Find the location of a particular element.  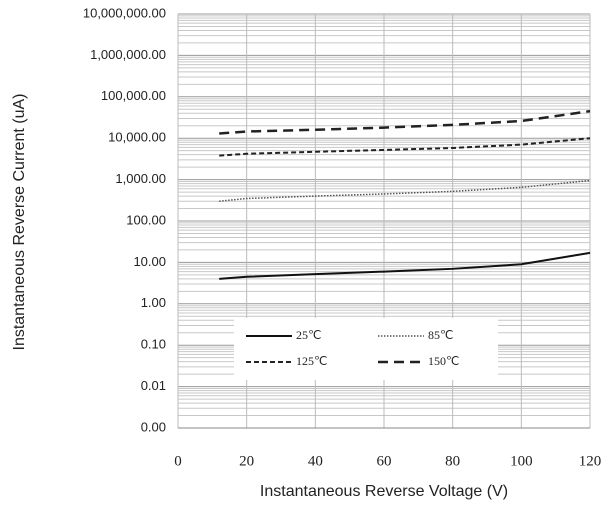

x-axis-label: Instantaneous Reverse Voltage (V) is located at coordinates (384, 491).